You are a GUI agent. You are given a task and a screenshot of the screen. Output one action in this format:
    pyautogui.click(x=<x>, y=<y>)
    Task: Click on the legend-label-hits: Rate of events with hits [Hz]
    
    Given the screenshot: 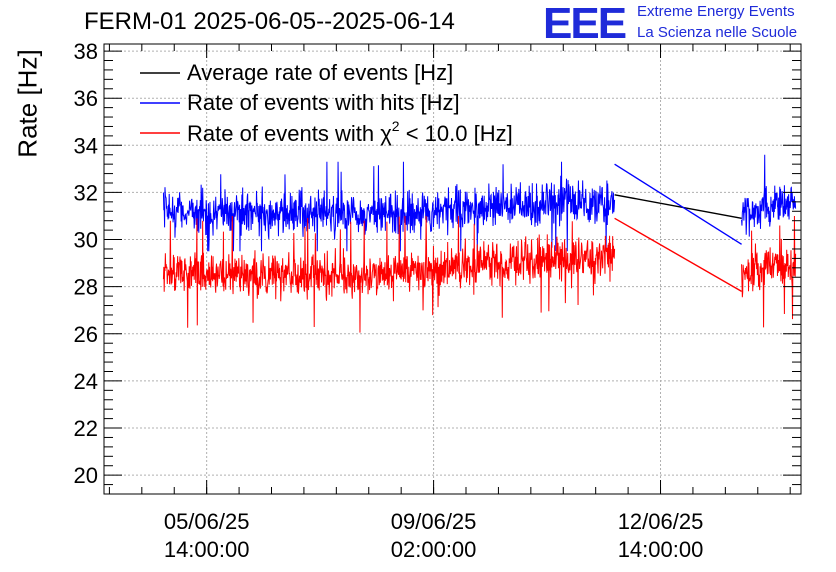 What is the action you would take?
    pyautogui.click(x=323, y=102)
    